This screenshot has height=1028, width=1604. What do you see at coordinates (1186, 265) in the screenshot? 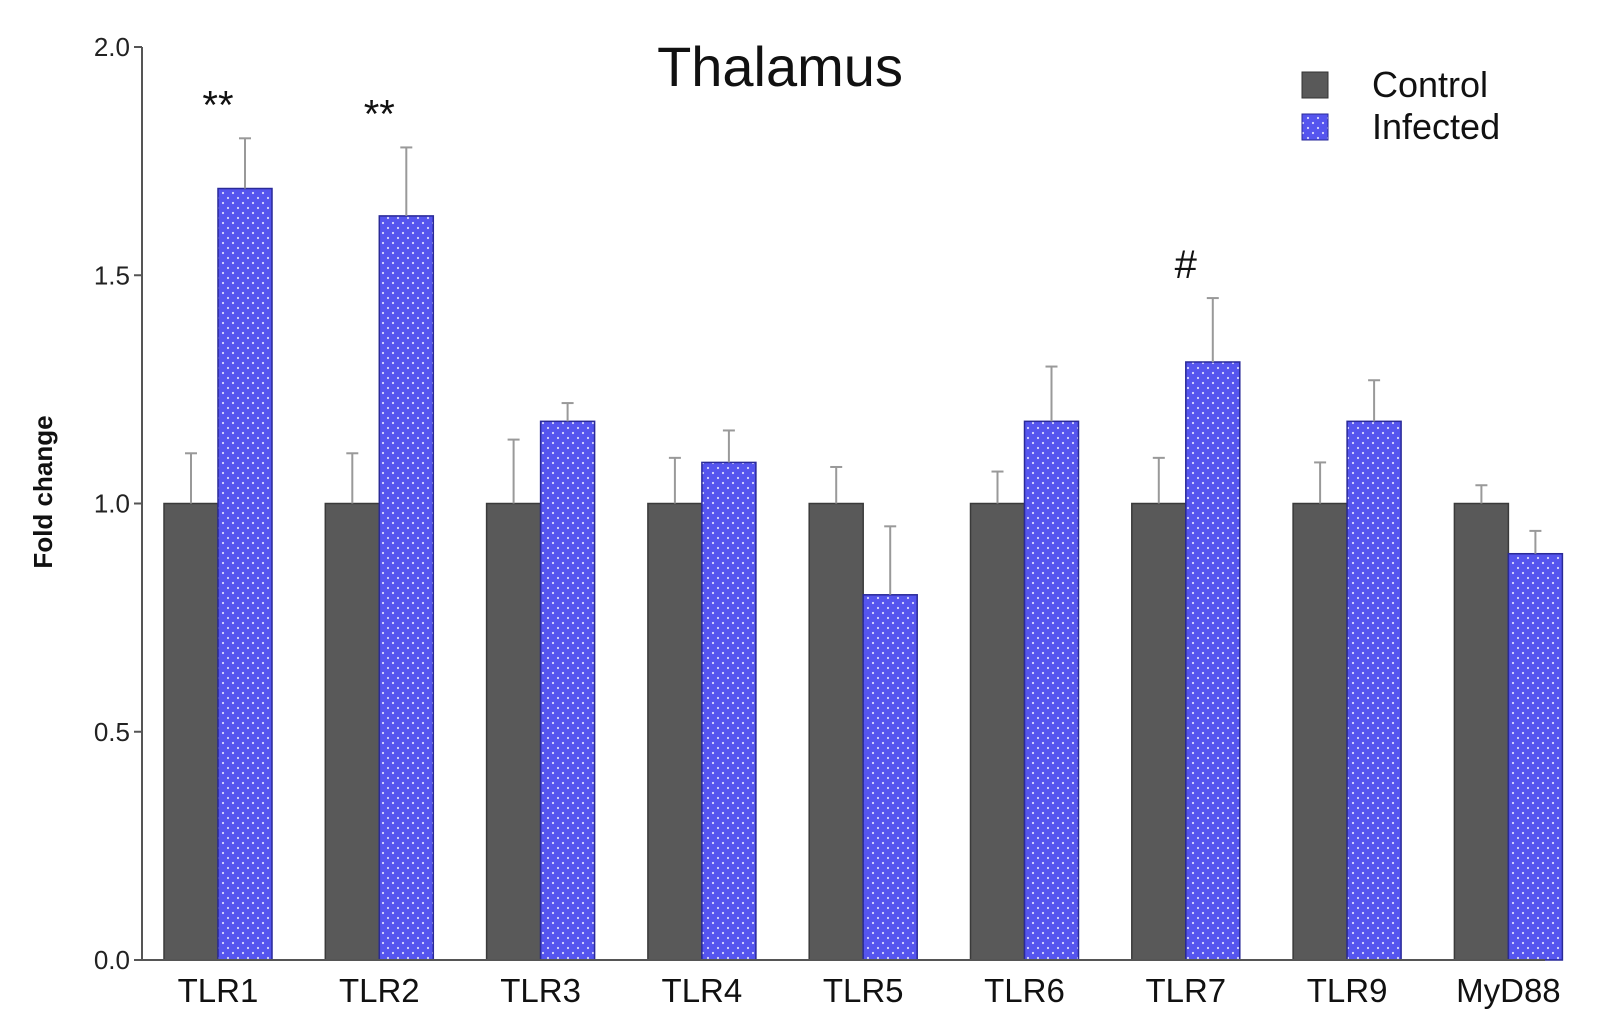
I see `significance-marker: #` at bounding box center [1186, 265].